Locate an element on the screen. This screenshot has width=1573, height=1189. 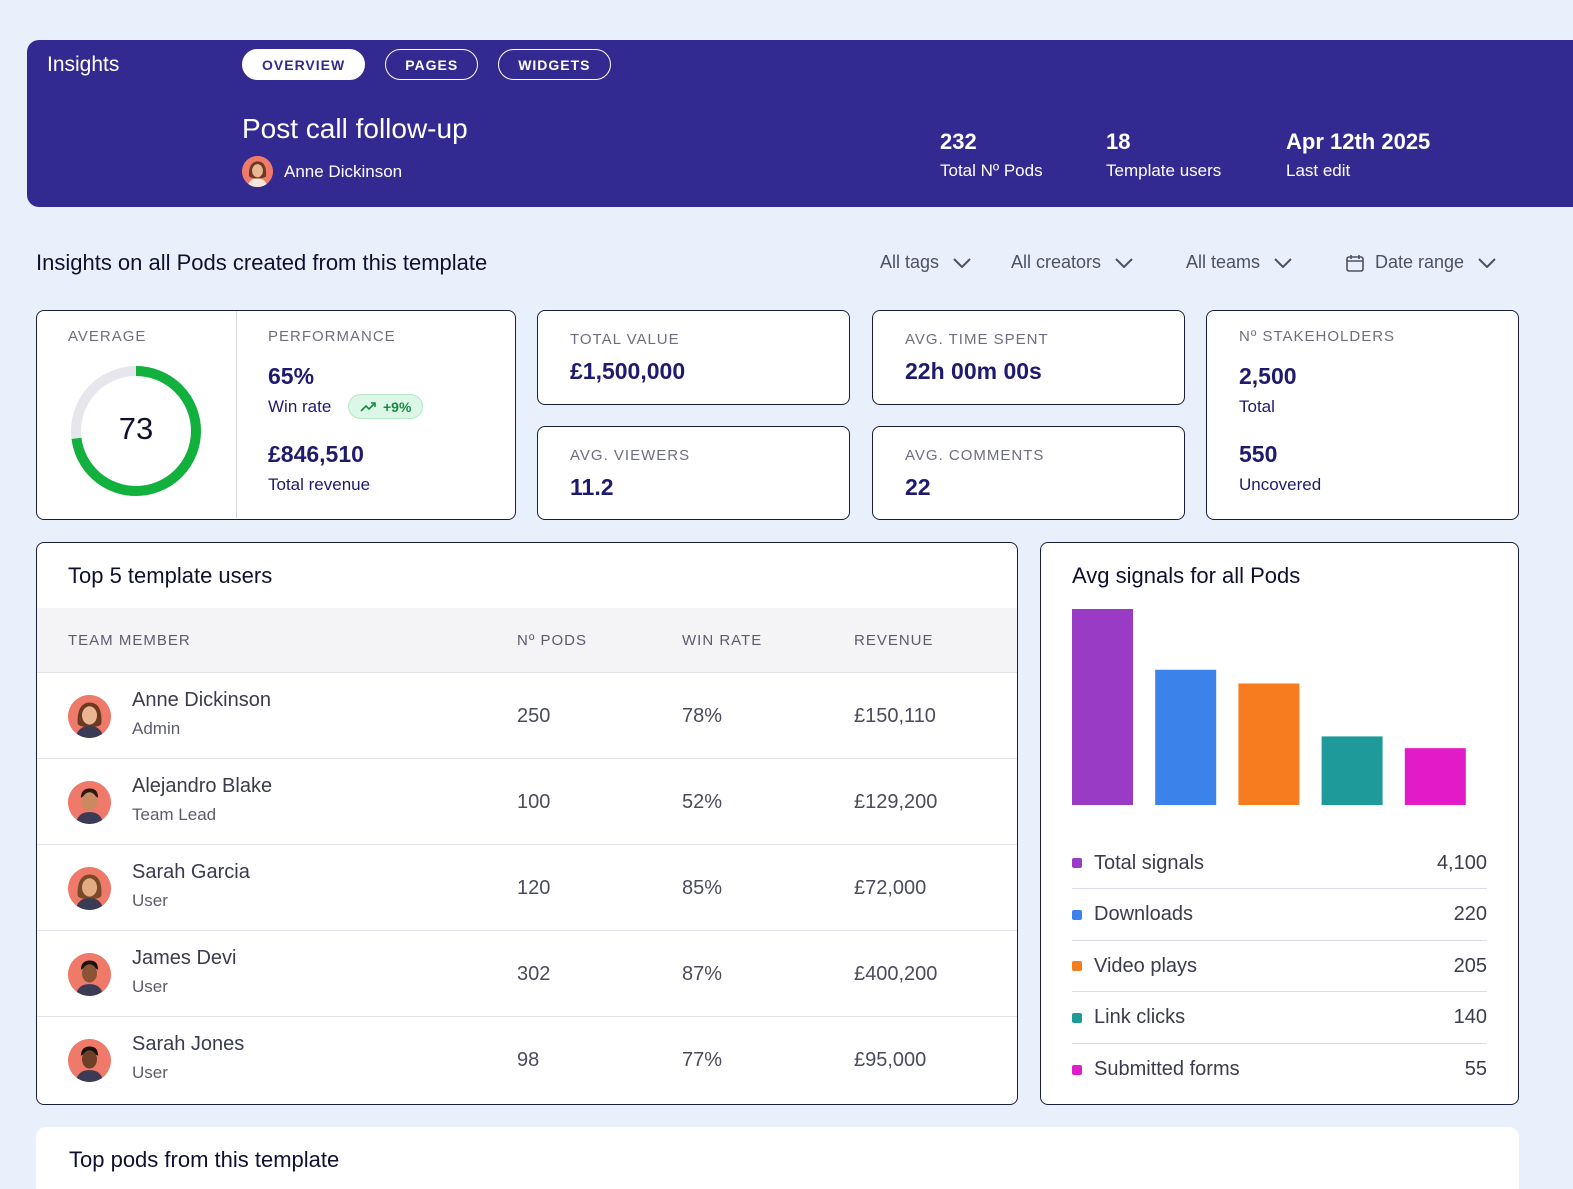
pods-cell: 120 is located at coordinates (534, 888).